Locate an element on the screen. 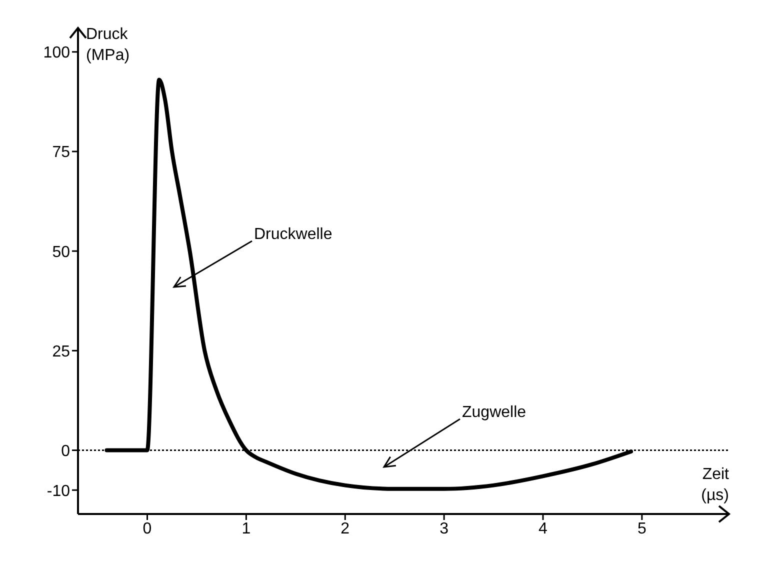 Image resolution: width=757 pixels, height=562 pixels. x-tick-label: 3 is located at coordinates (444, 529).